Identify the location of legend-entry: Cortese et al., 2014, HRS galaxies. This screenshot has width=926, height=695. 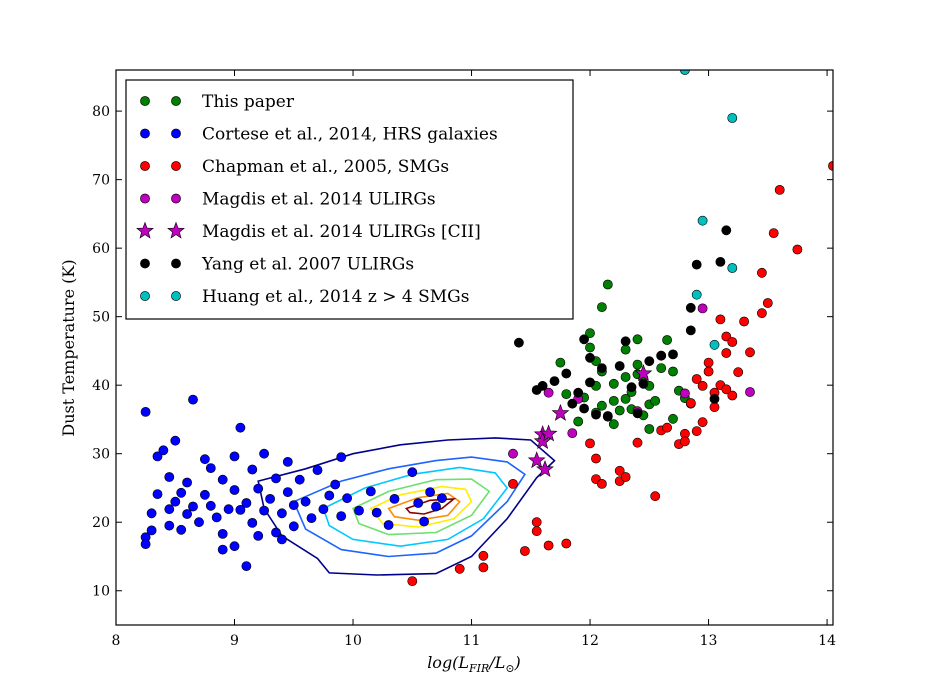
(319, 135).